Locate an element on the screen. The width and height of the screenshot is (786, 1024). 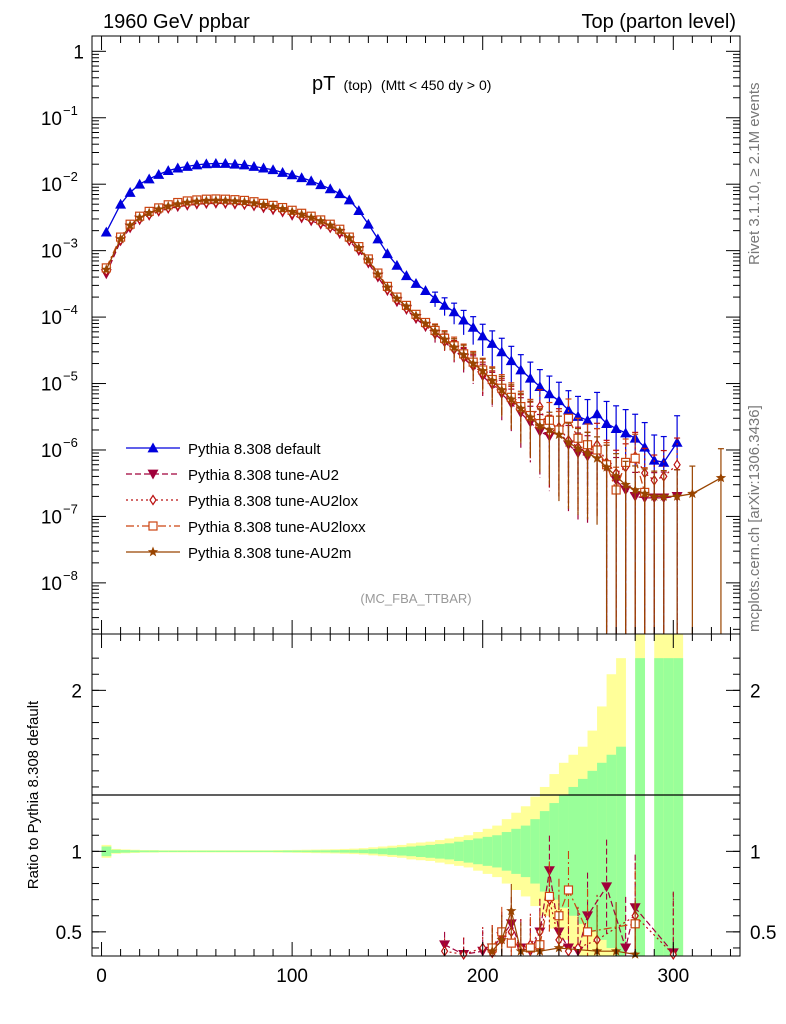
x-tick-label: 300 is located at coordinates (673, 976).